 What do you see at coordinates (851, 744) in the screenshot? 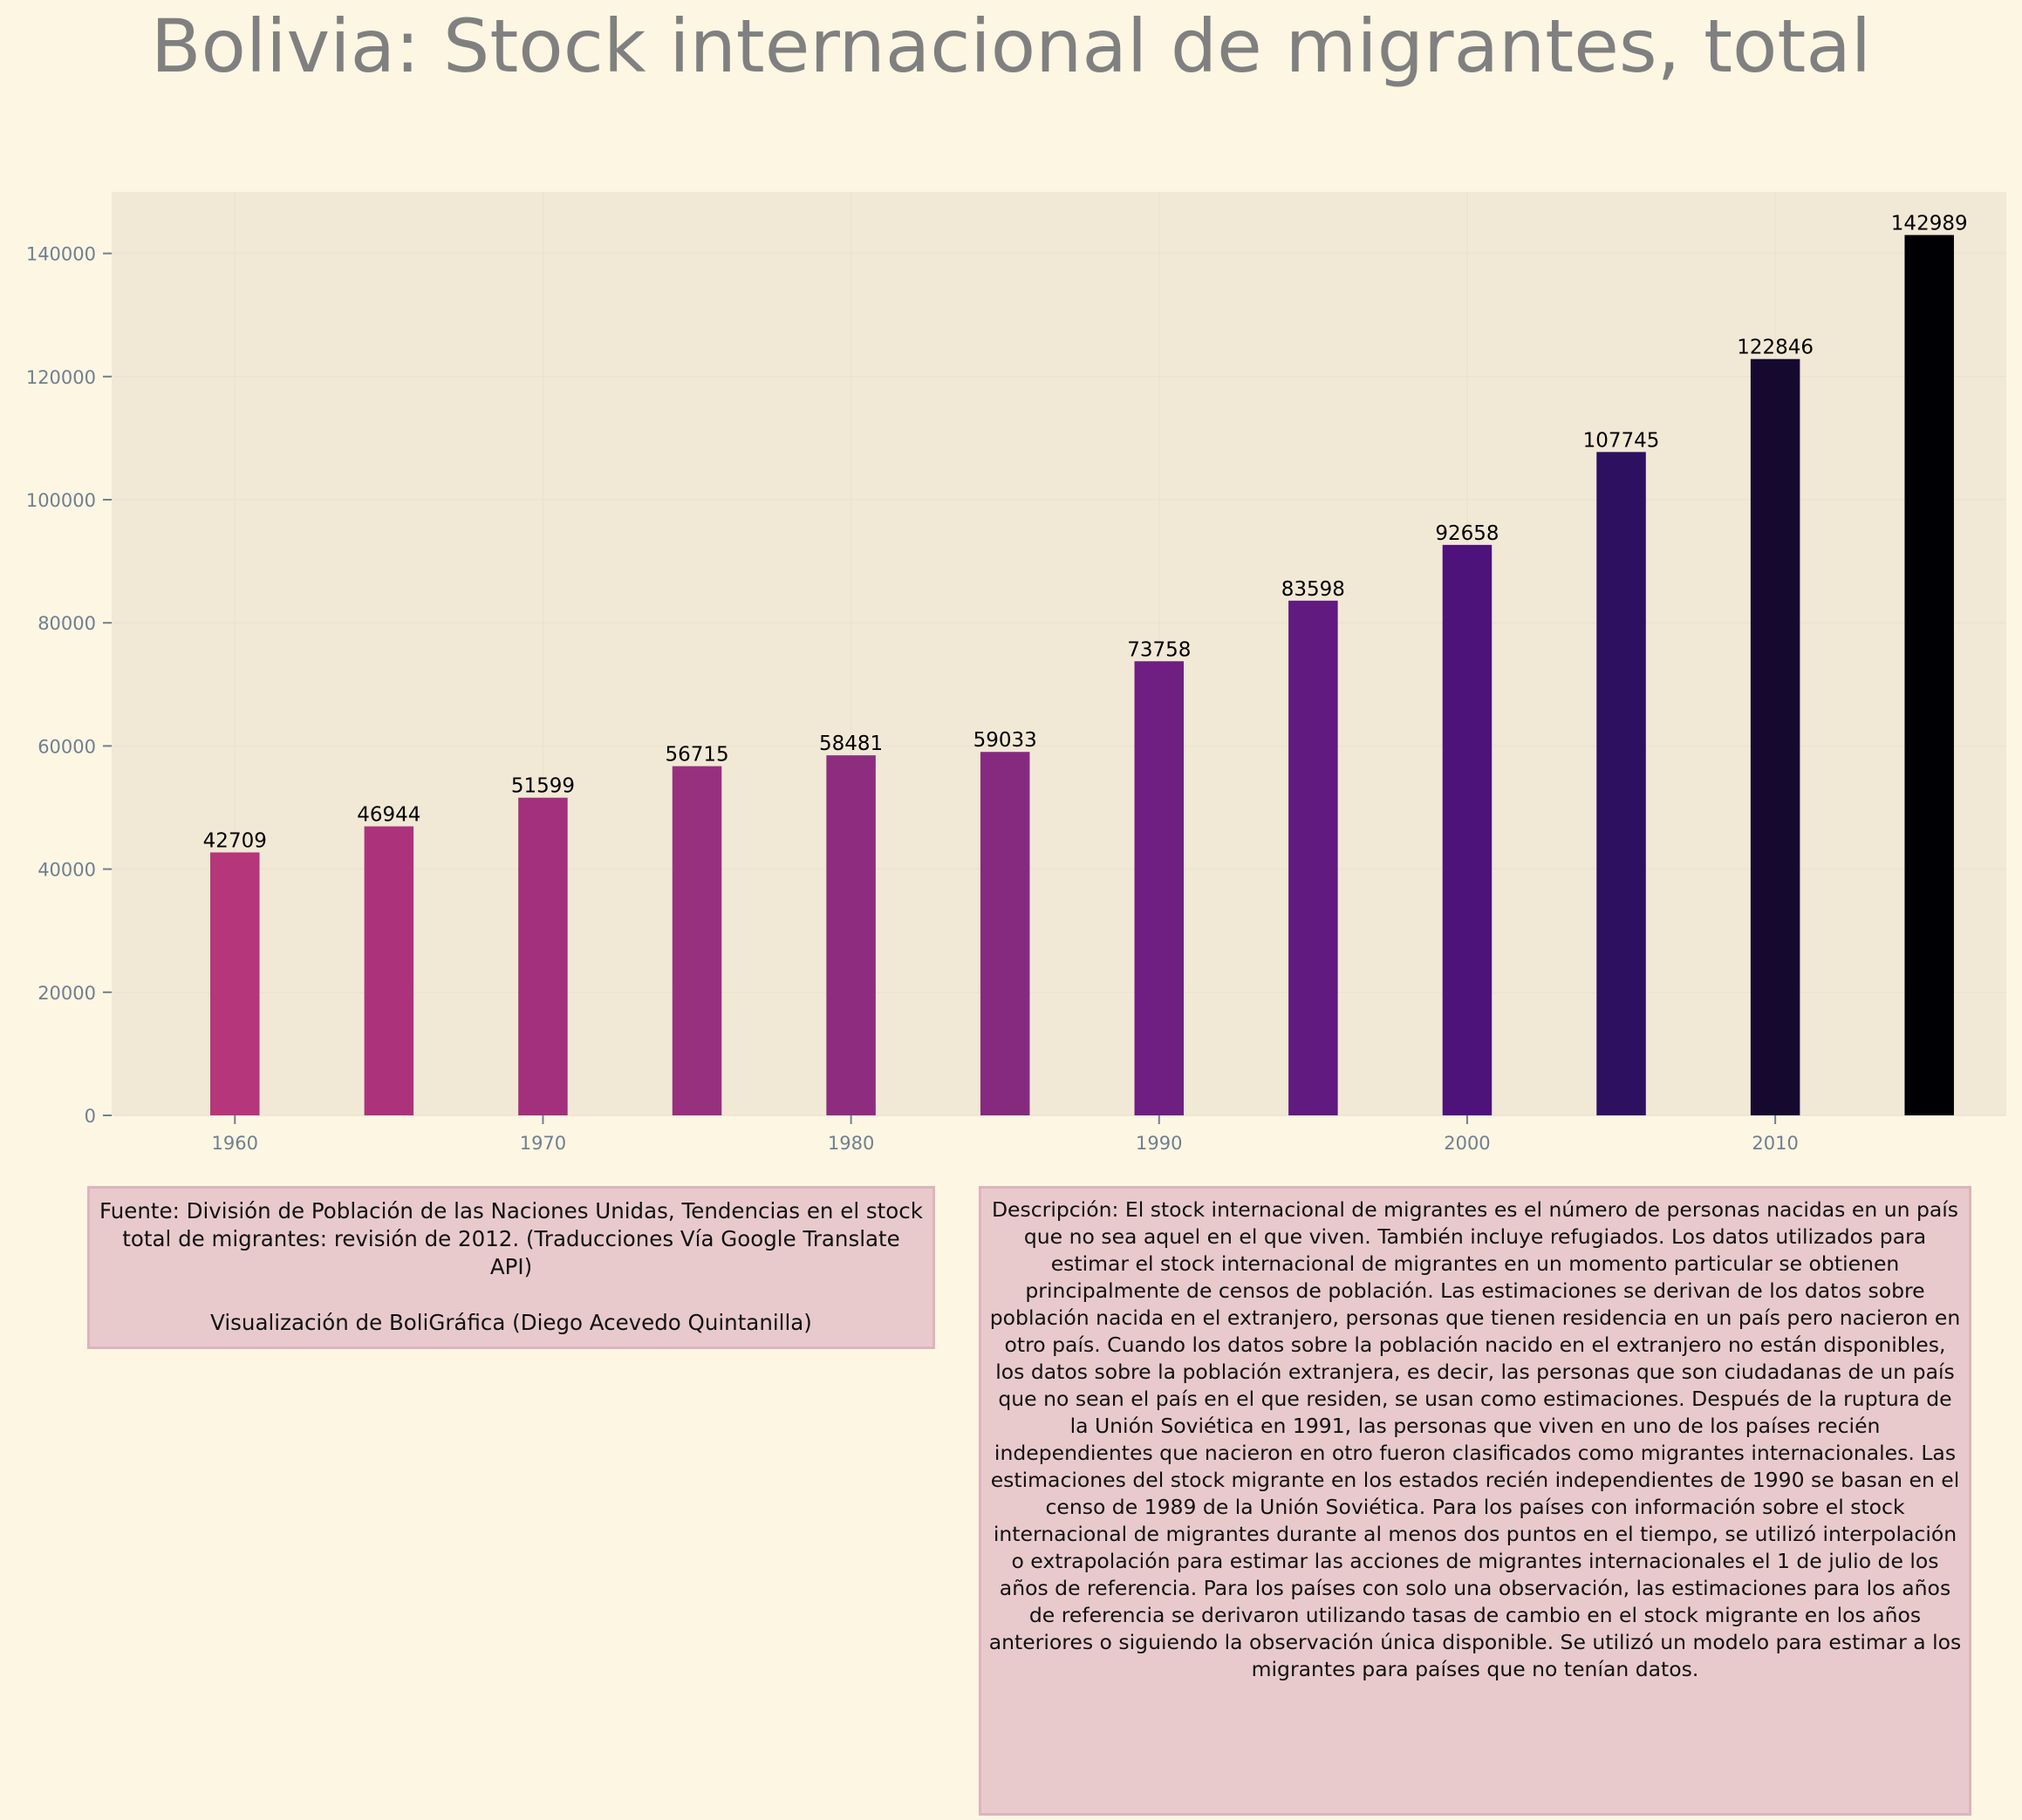
I see `bar-value-label: 58481` at bounding box center [851, 744].